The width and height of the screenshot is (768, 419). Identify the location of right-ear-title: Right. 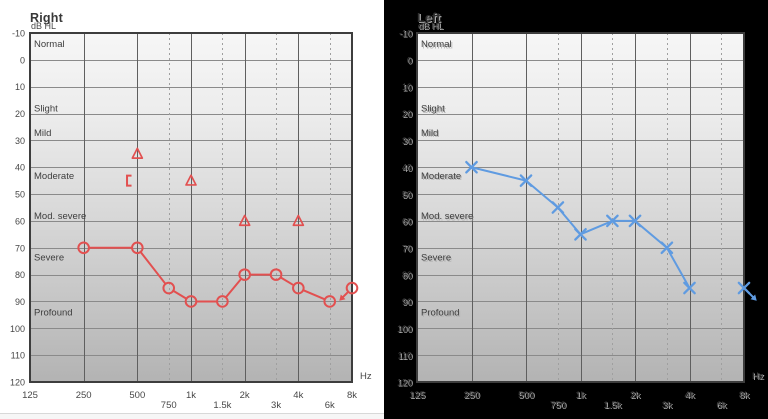
(46, 18).